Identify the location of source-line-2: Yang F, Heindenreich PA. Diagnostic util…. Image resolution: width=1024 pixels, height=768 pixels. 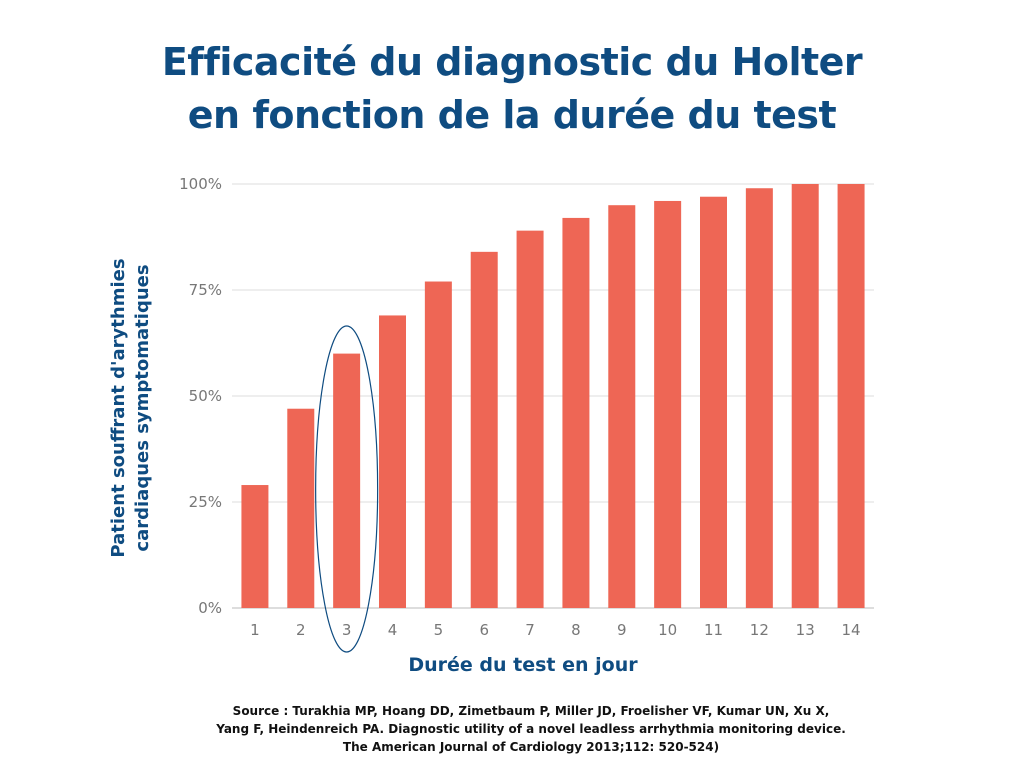
(531, 729).